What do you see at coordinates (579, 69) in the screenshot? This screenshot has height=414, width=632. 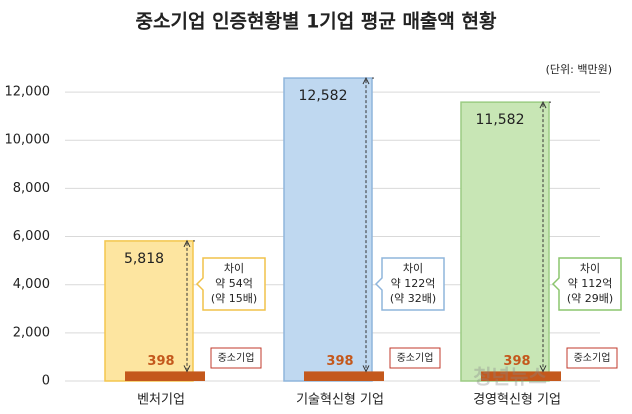 I see `unit-label: (단위: 백만원)` at bounding box center [579, 69].